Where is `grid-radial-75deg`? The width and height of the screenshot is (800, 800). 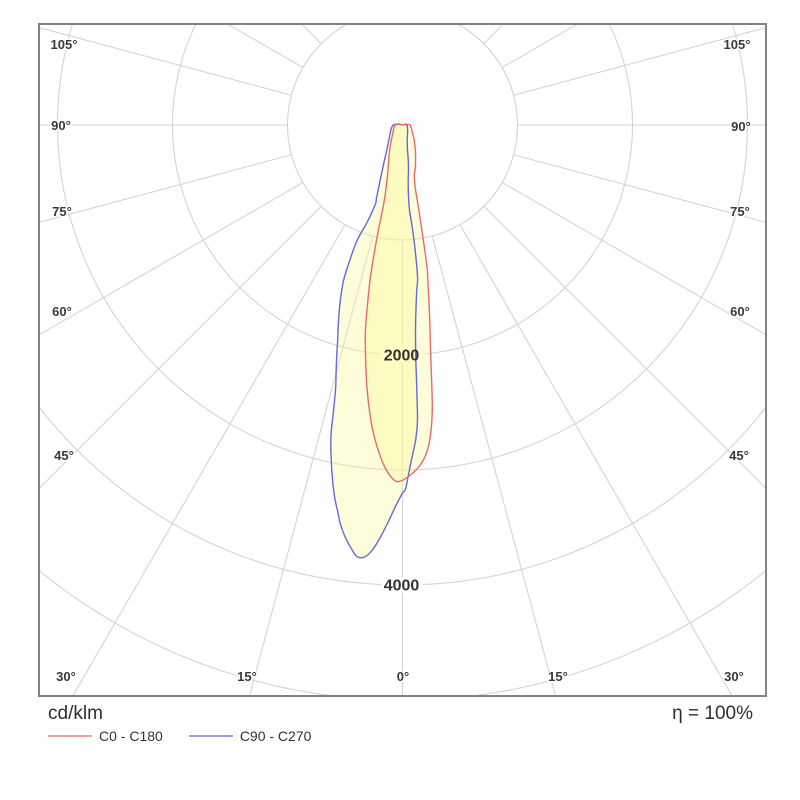
grid-radial-75deg is located at coordinates (639, 188).